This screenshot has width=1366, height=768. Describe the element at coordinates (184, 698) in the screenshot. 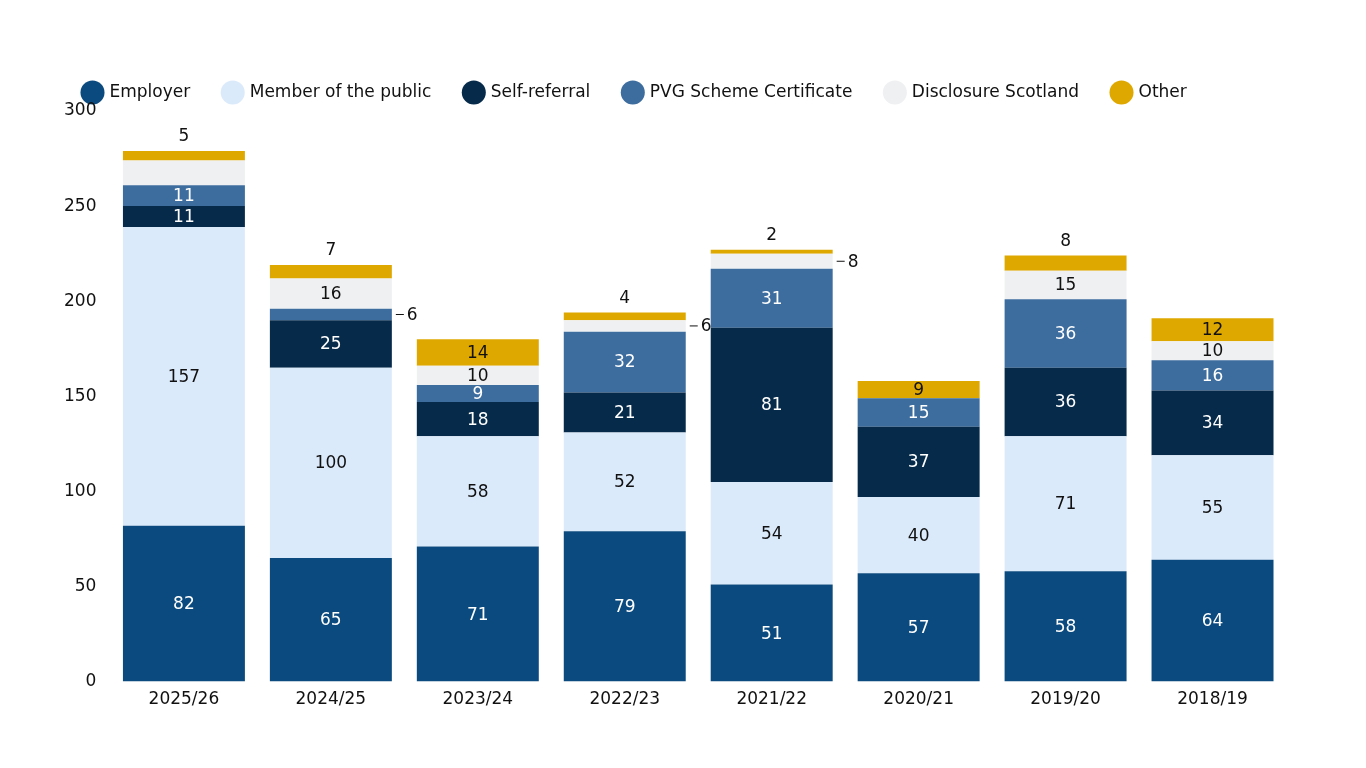

I see `x-tick-label: 2025/26` at that location.